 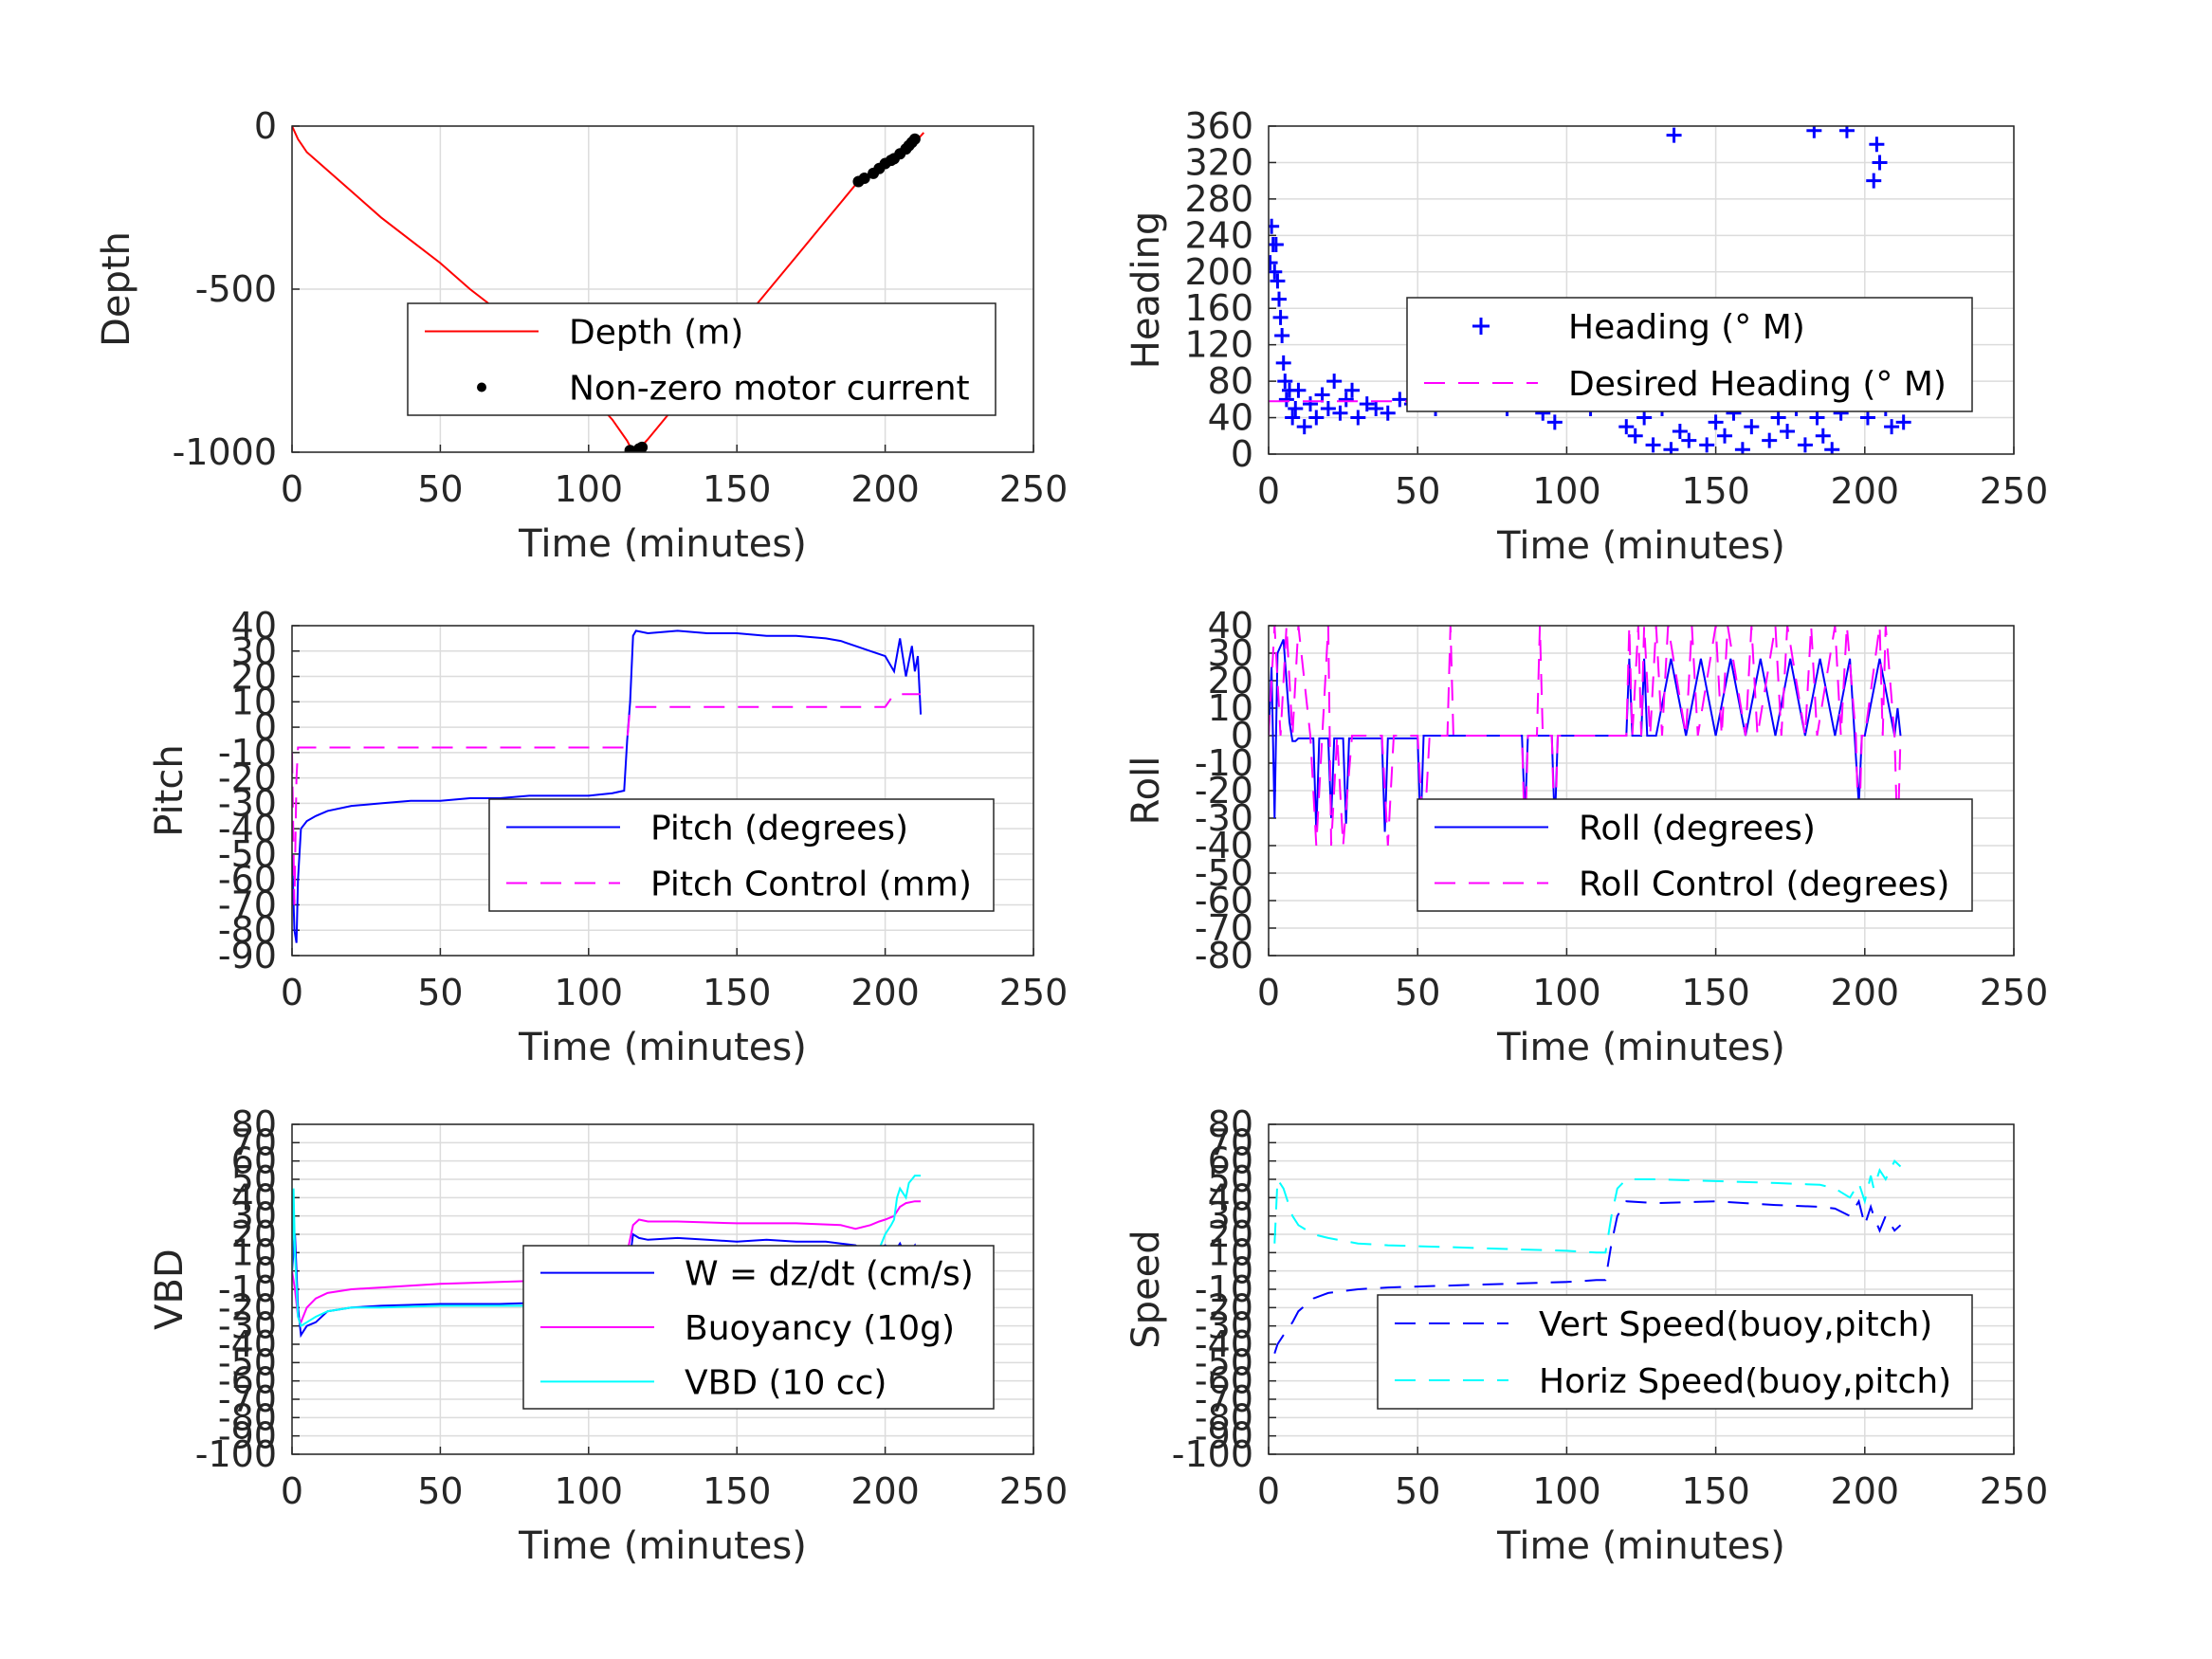 What do you see at coordinates (236, 289) in the screenshot?
I see `y-tick-label: -500` at bounding box center [236, 289].